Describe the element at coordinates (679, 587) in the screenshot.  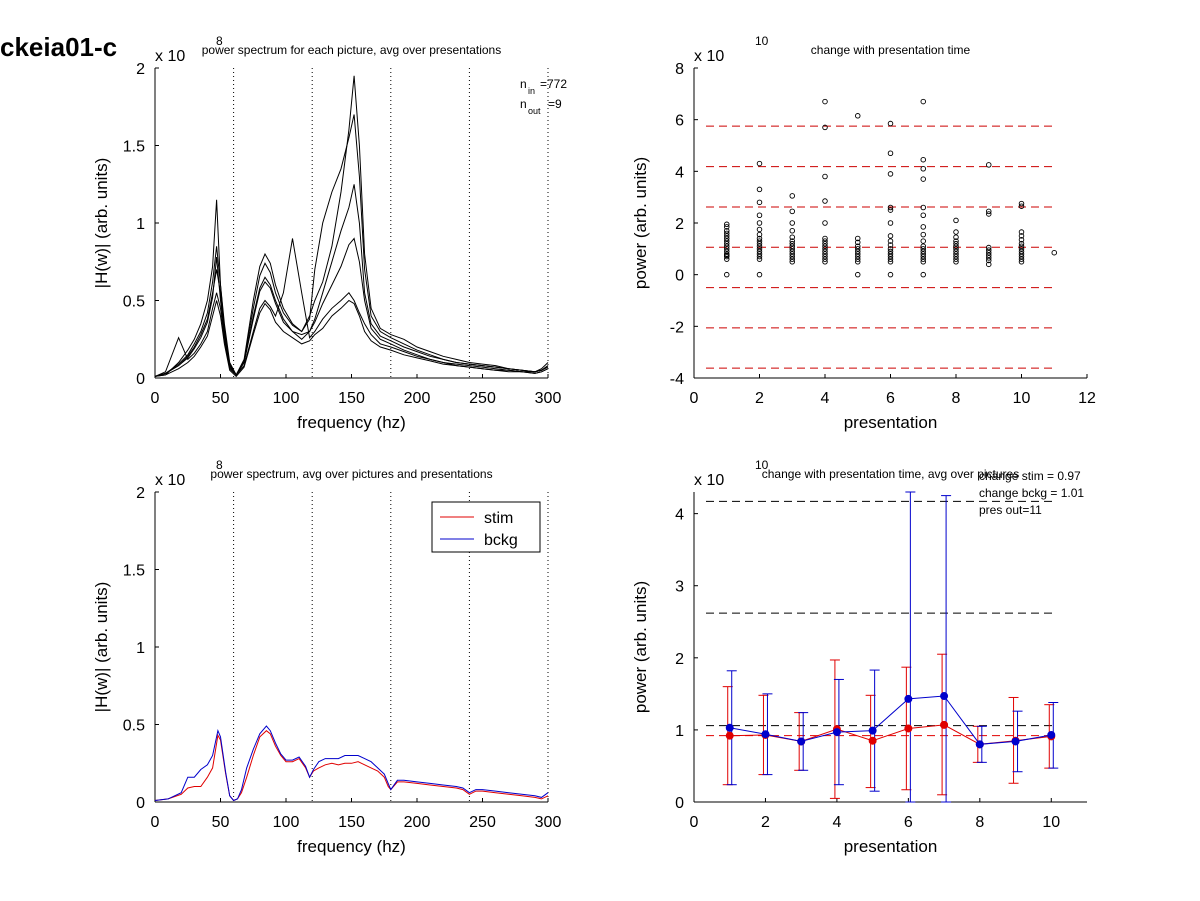
I see `y-tick-label: 3` at that location.